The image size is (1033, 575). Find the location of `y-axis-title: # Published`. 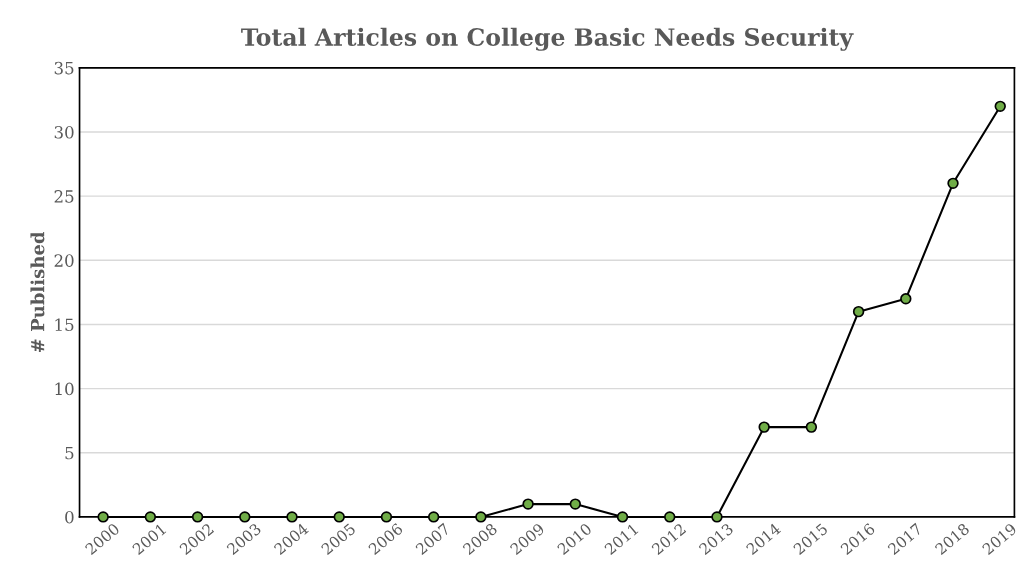

y-axis-title: # Published is located at coordinates (37, 292).